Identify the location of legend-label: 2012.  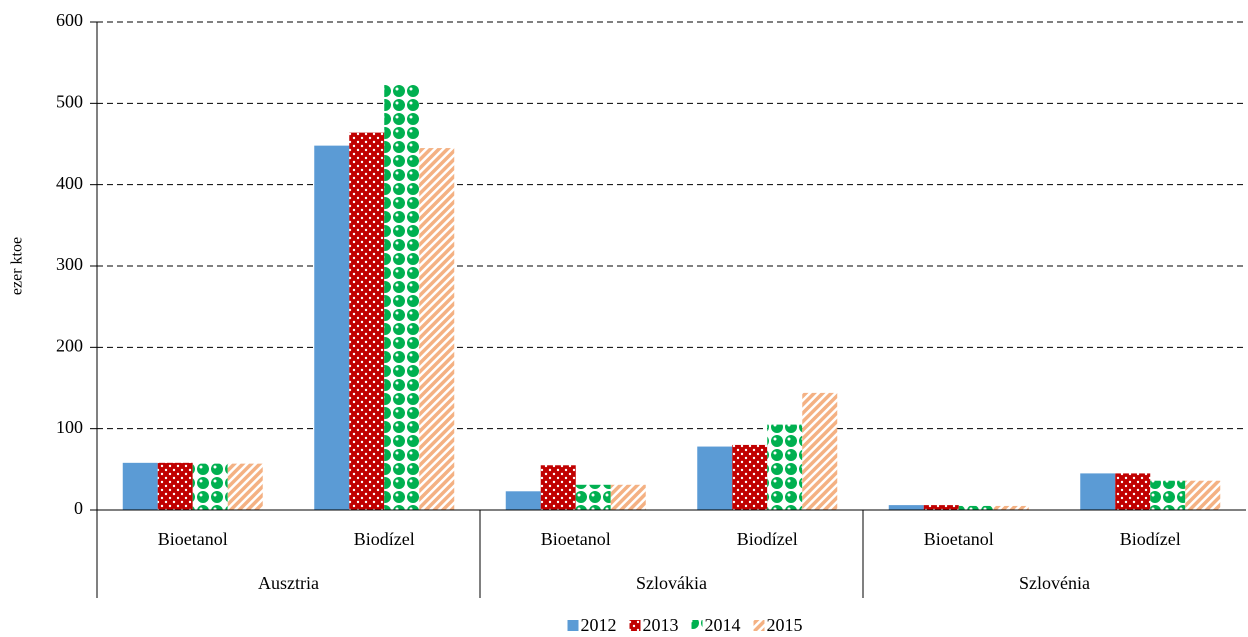
(599, 625).